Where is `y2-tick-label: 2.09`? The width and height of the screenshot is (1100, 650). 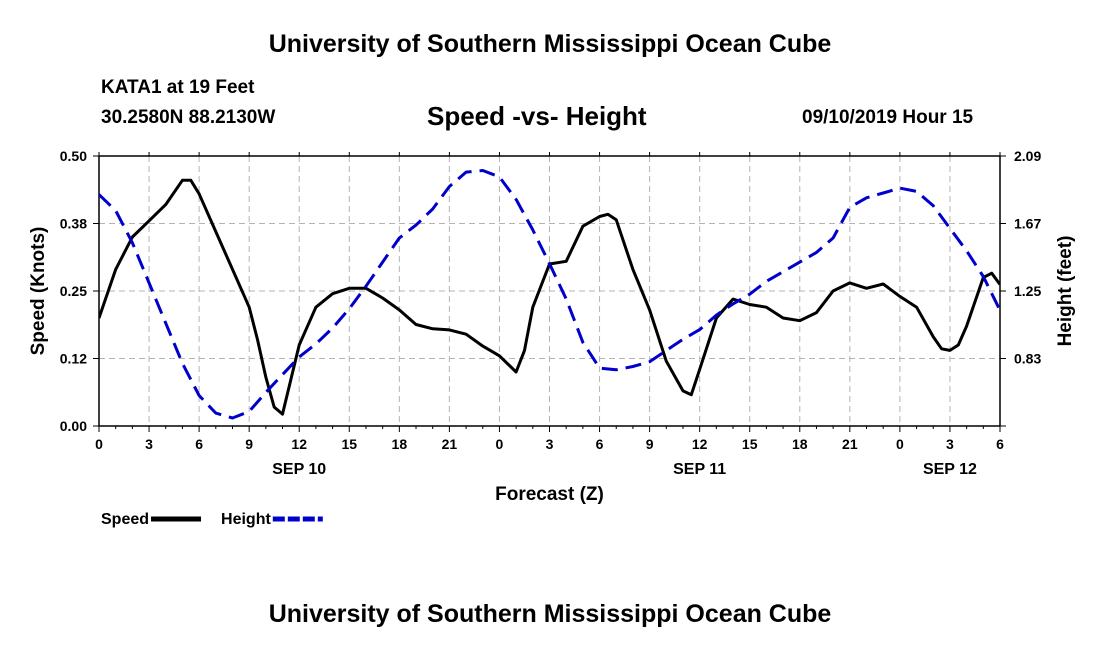
y2-tick-label: 2.09 is located at coordinates (1027, 156).